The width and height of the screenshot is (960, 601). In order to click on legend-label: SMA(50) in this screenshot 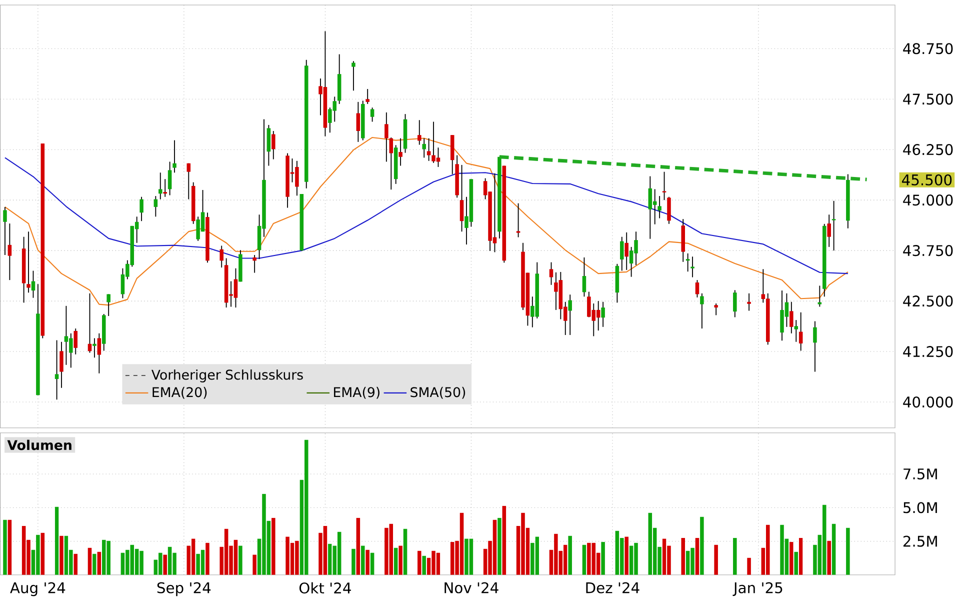, I will do `click(438, 393)`.